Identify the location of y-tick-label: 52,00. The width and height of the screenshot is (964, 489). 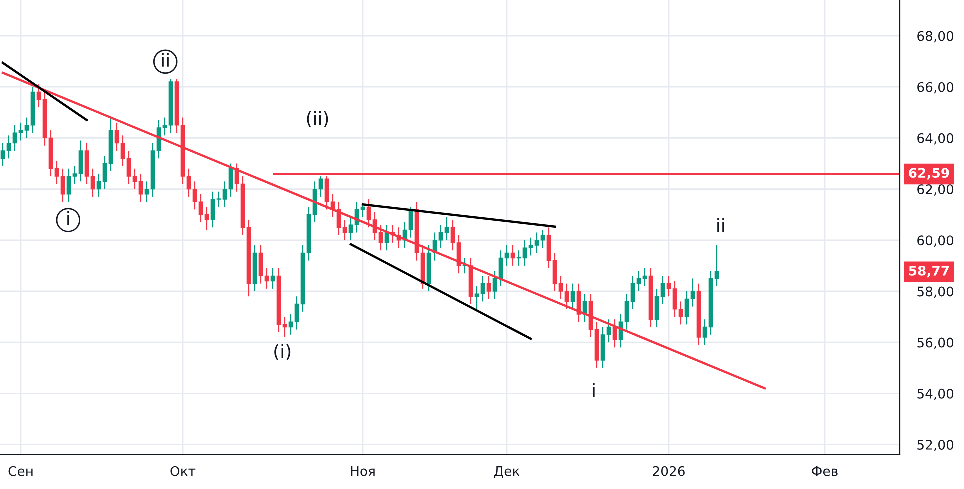
(936, 446).